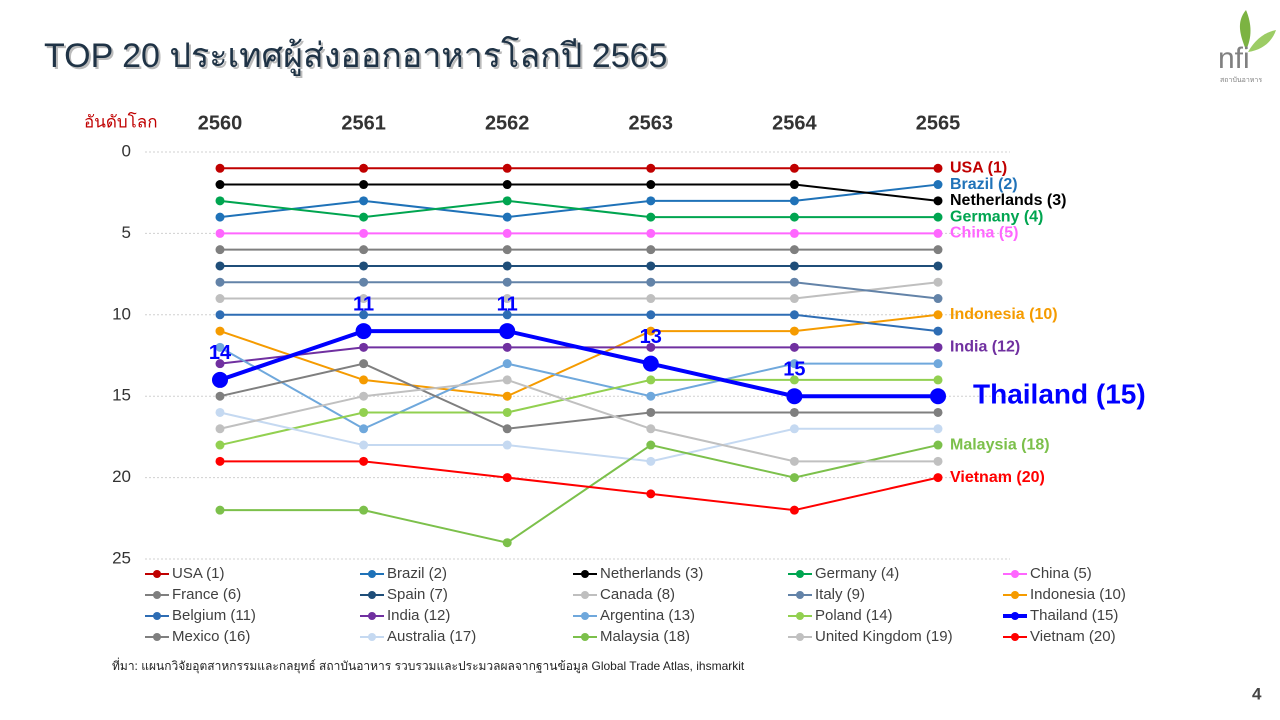  I want to click on x-tick-label: 2562, so click(507, 123).